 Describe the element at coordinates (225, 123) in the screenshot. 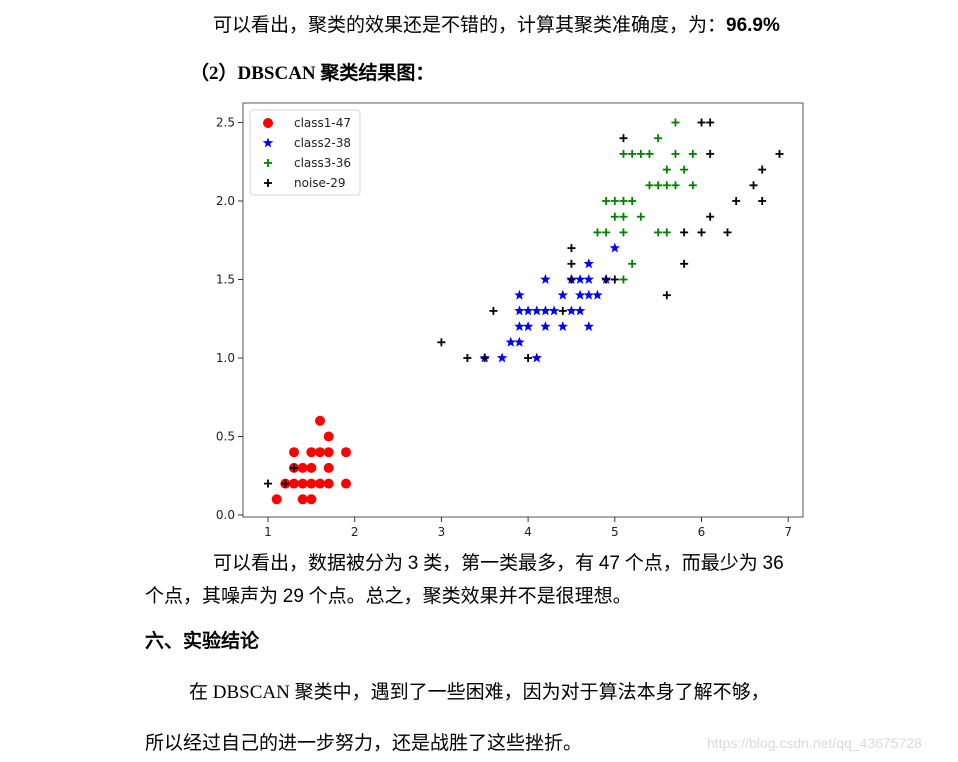

I see `y-tick-label: 2.5` at that location.